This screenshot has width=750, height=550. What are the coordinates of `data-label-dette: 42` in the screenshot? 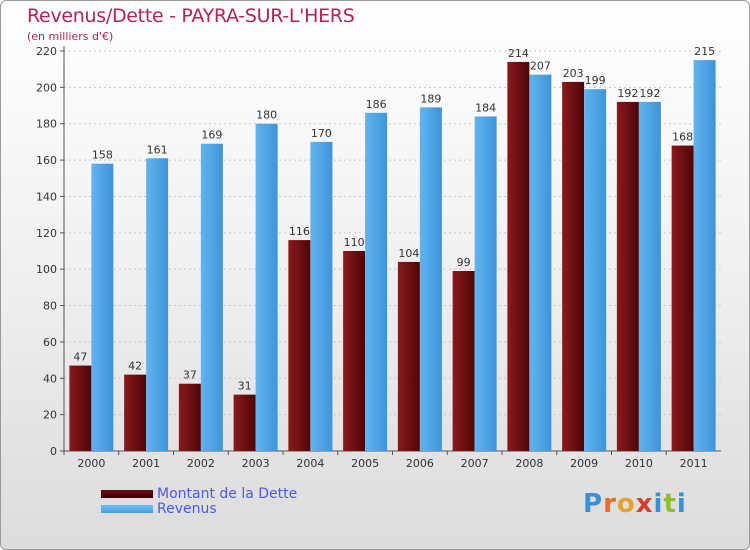 It's located at (135, 366).